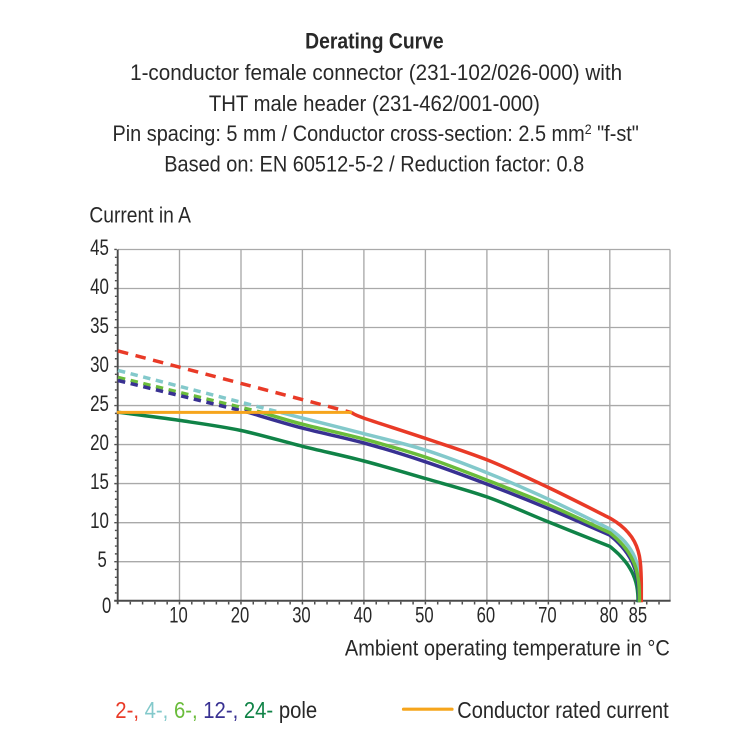  I want to click on svg-text: 80, so click(609, 615).